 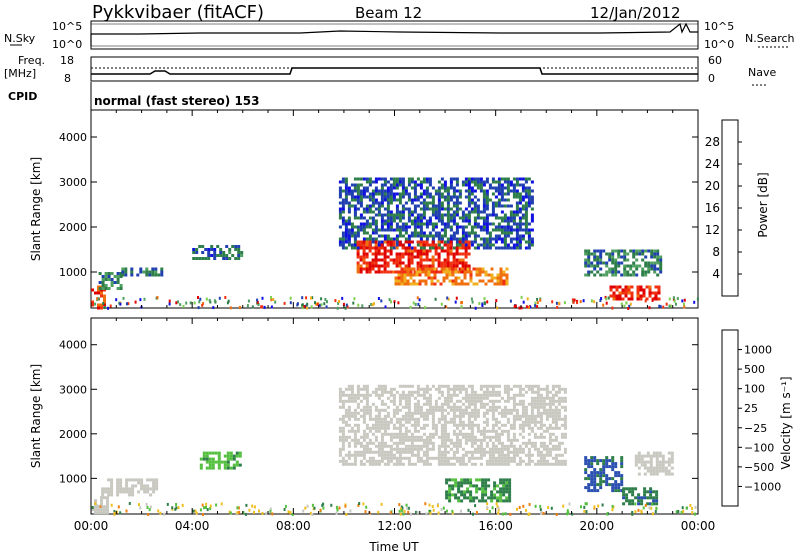 I want to click on velocity-speckle, so click(x=394, y=509).